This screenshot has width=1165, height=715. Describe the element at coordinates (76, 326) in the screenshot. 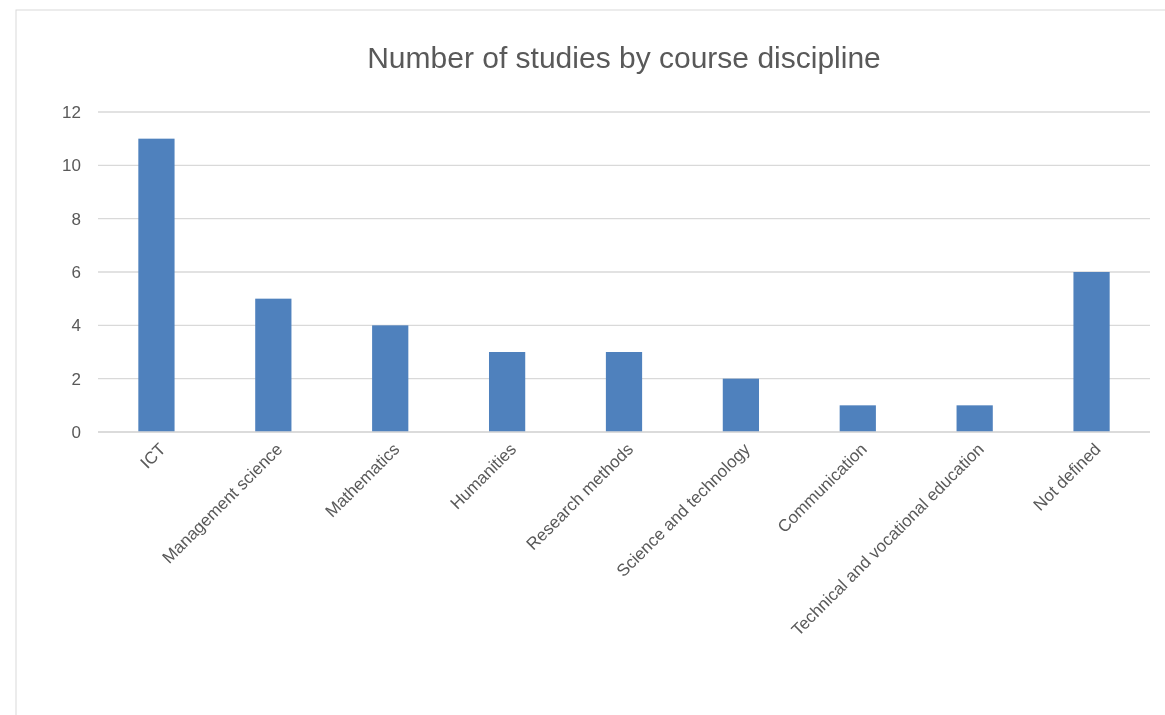

I see `y-tick-label: 4` at that location.